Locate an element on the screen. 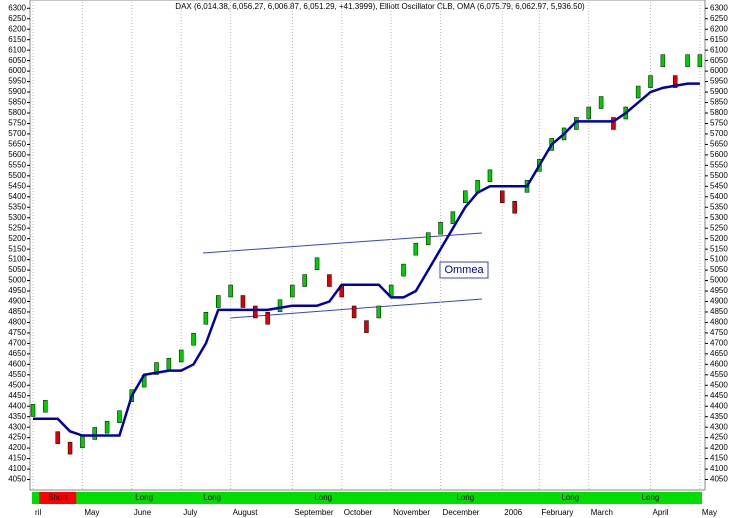 The image size is (750, 518). annotation-box is located at coordinates (464, 270).